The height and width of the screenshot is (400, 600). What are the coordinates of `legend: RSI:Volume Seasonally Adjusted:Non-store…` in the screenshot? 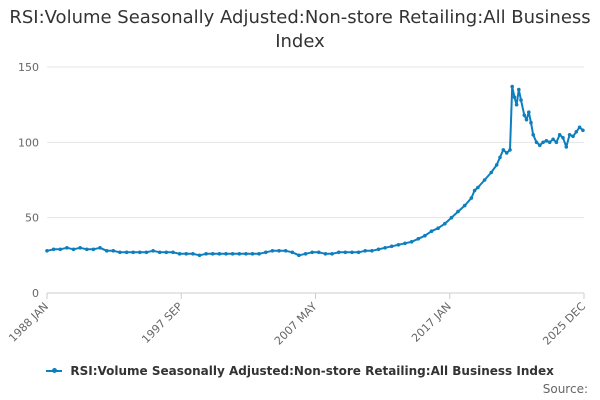 It's located at (300, 371).